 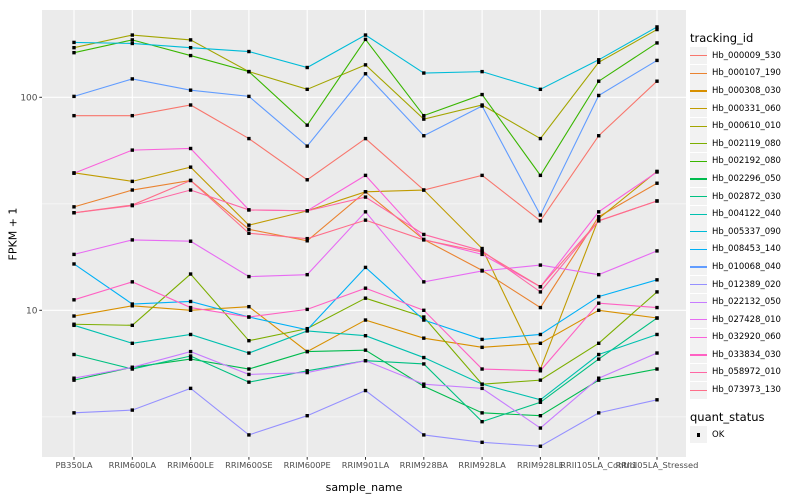 I want to click on legend-item: Hb_005337_090, so click(x=745, y=232).